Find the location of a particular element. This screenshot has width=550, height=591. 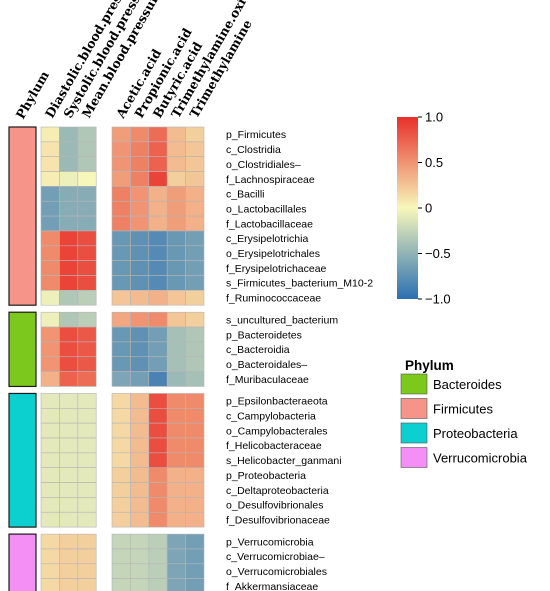

legend-label: Firmicutes is located at coordinates (463, 409).